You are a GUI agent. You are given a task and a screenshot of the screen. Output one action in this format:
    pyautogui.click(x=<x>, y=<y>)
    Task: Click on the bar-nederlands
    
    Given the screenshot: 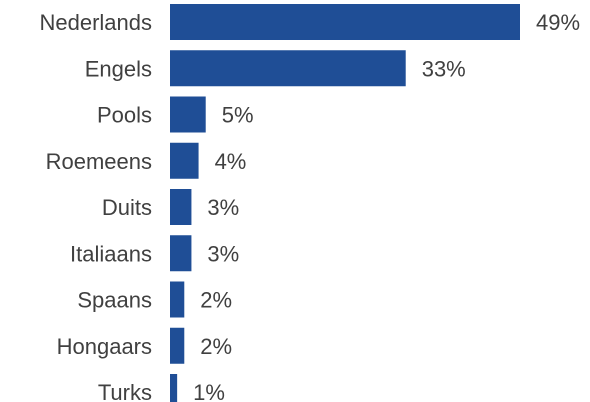 What is the action you would take?
    pyautogui.click(x=345, y=22)
    